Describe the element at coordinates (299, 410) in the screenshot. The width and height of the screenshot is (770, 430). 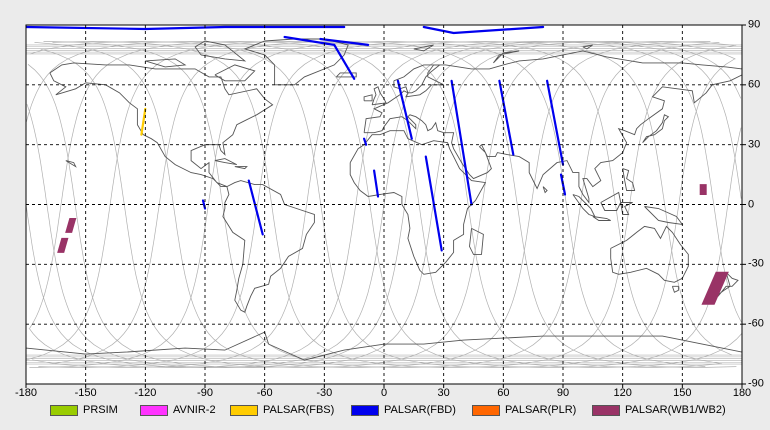
I see `legend-label: PALSAR(FBS)` at that location.